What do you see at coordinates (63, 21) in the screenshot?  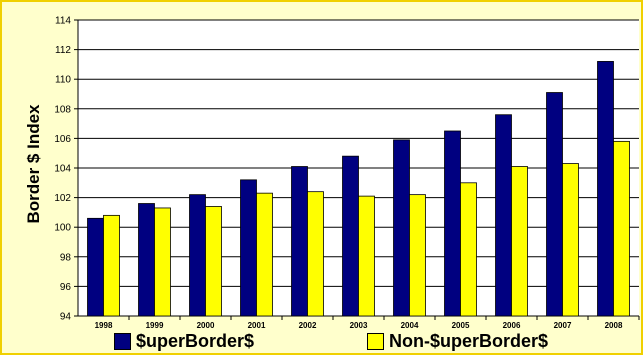 I see `y-tick-label: 114` at bounding box center [63, 21].